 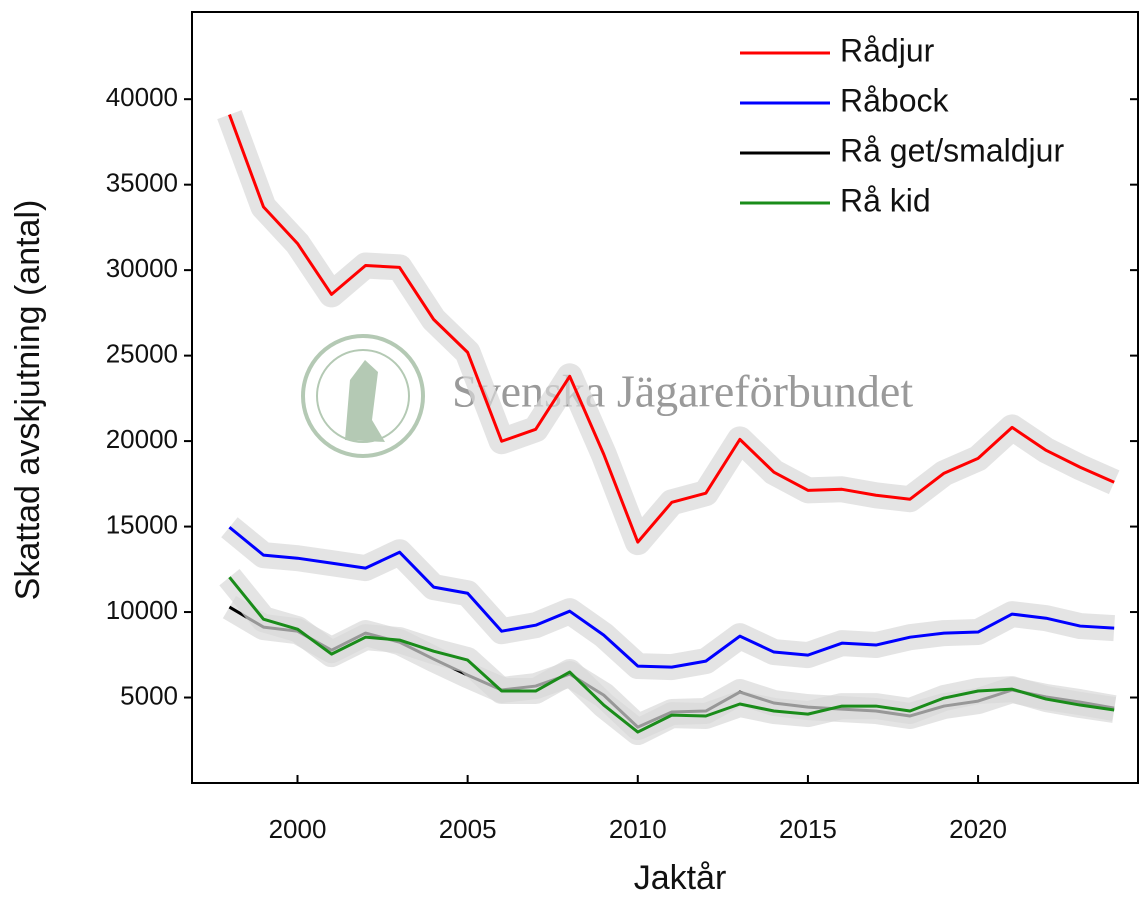 I want to click on x-tick-label: 2000, so click(x=298, y=829).